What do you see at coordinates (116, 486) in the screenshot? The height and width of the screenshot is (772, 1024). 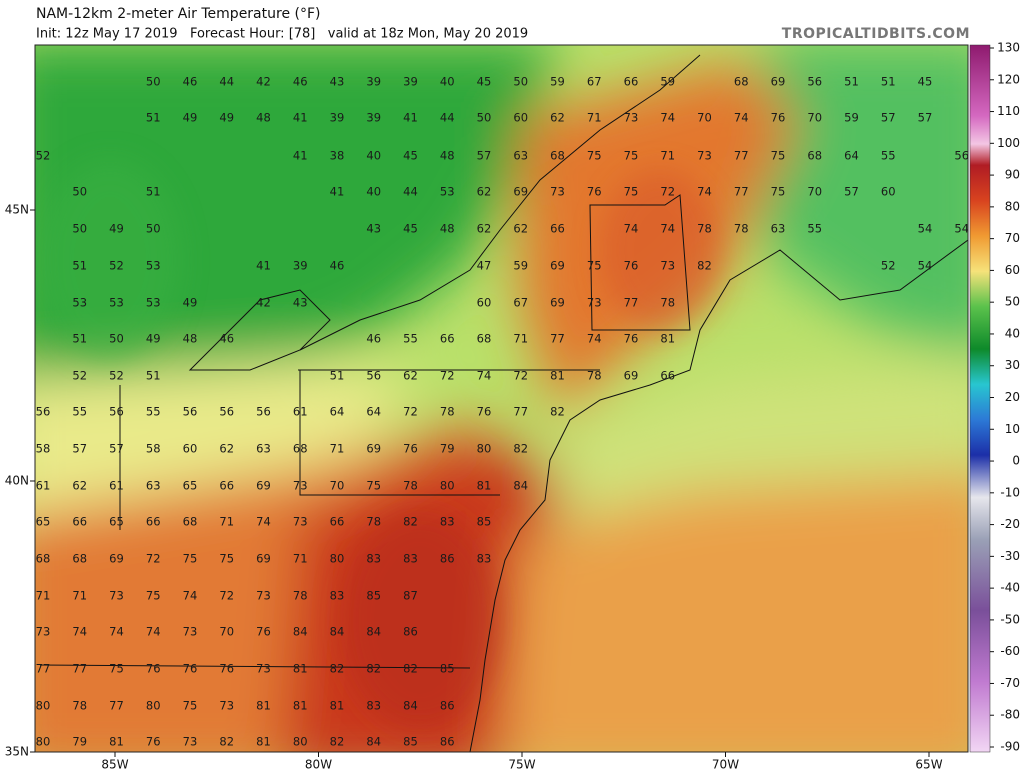 I see `station-value: 61` at bounding box center [116, 486].